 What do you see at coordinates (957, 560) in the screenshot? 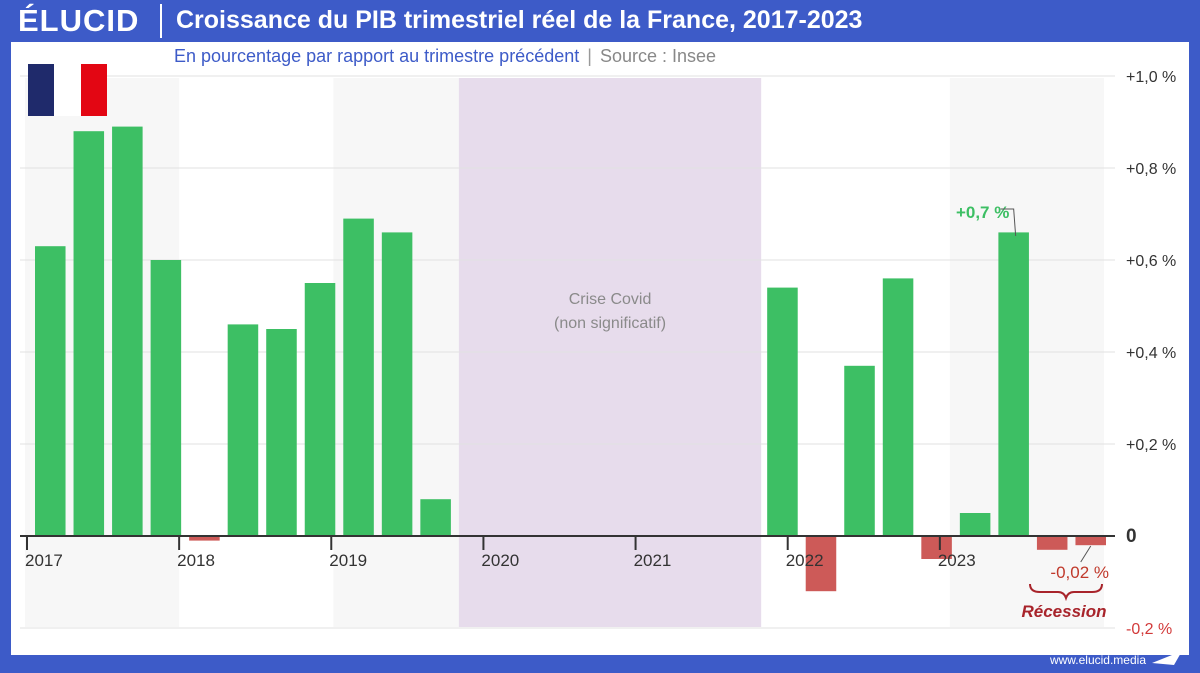
I see `x-tick-label-2023: 2023` at bounding box center [957, 560].